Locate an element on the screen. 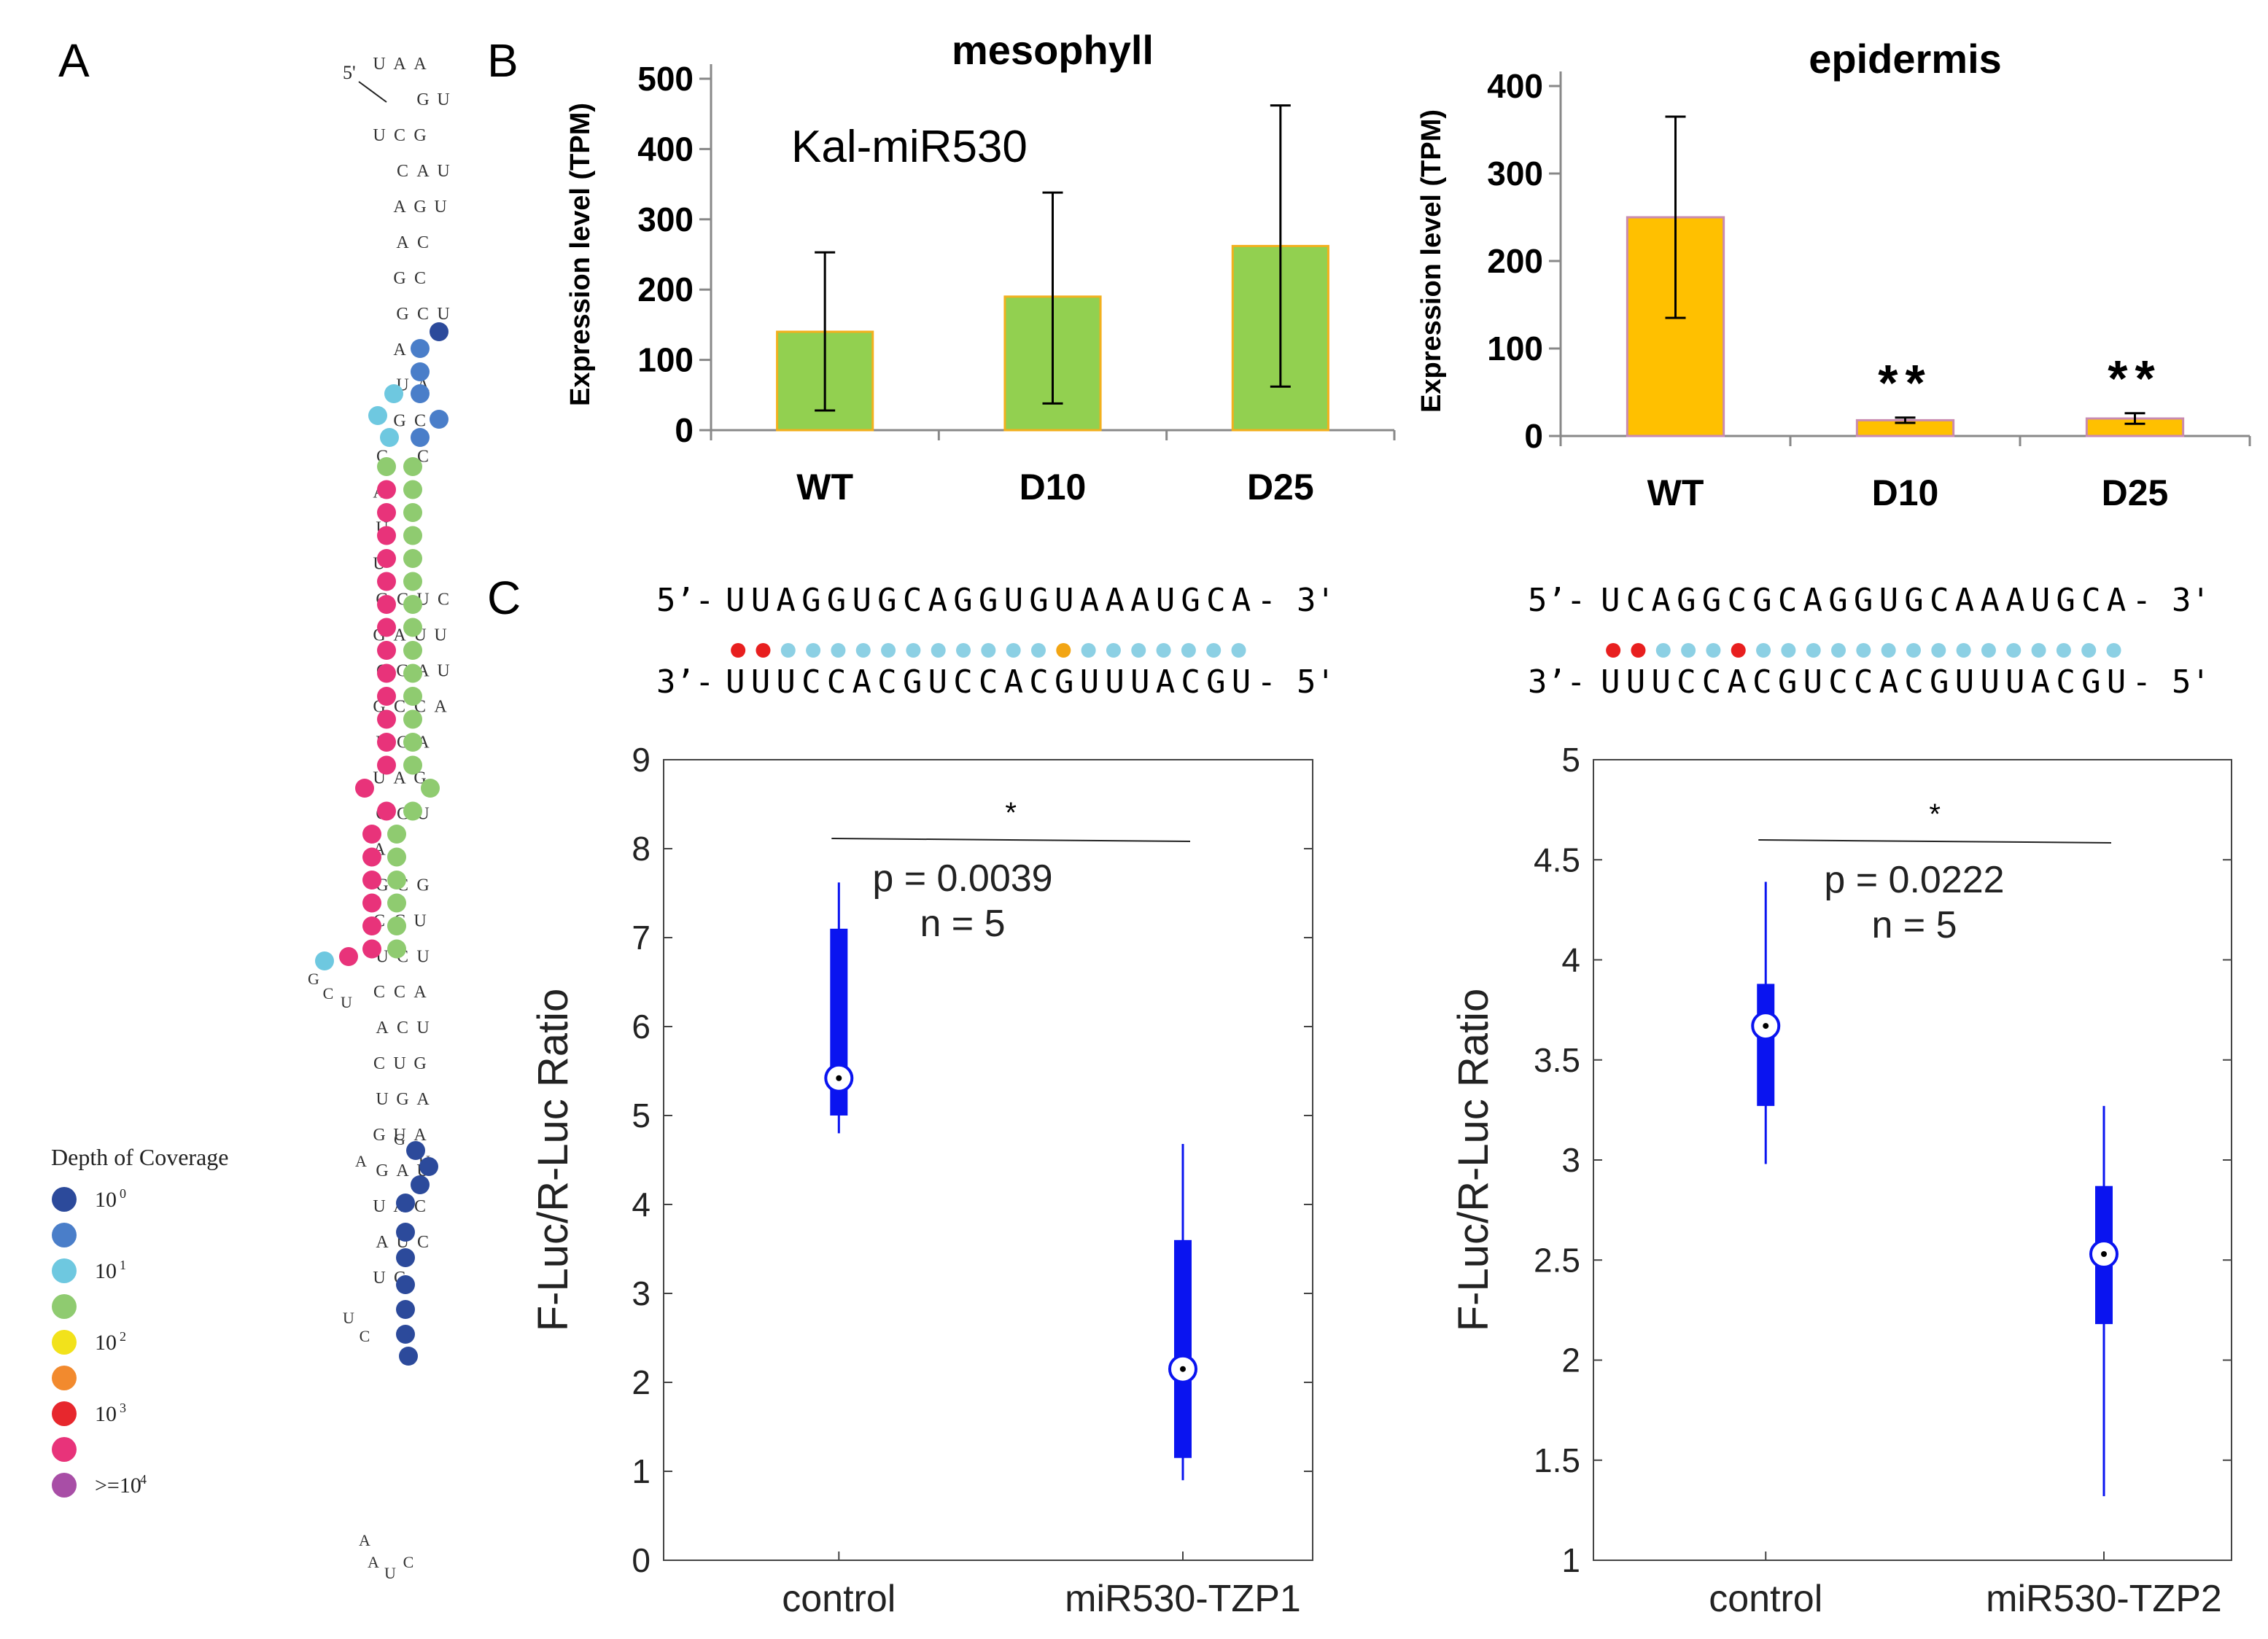 The height and width of the screenshot is (1639, 2268). legend-exponent: 1 is located at coordinates (123, 1265).